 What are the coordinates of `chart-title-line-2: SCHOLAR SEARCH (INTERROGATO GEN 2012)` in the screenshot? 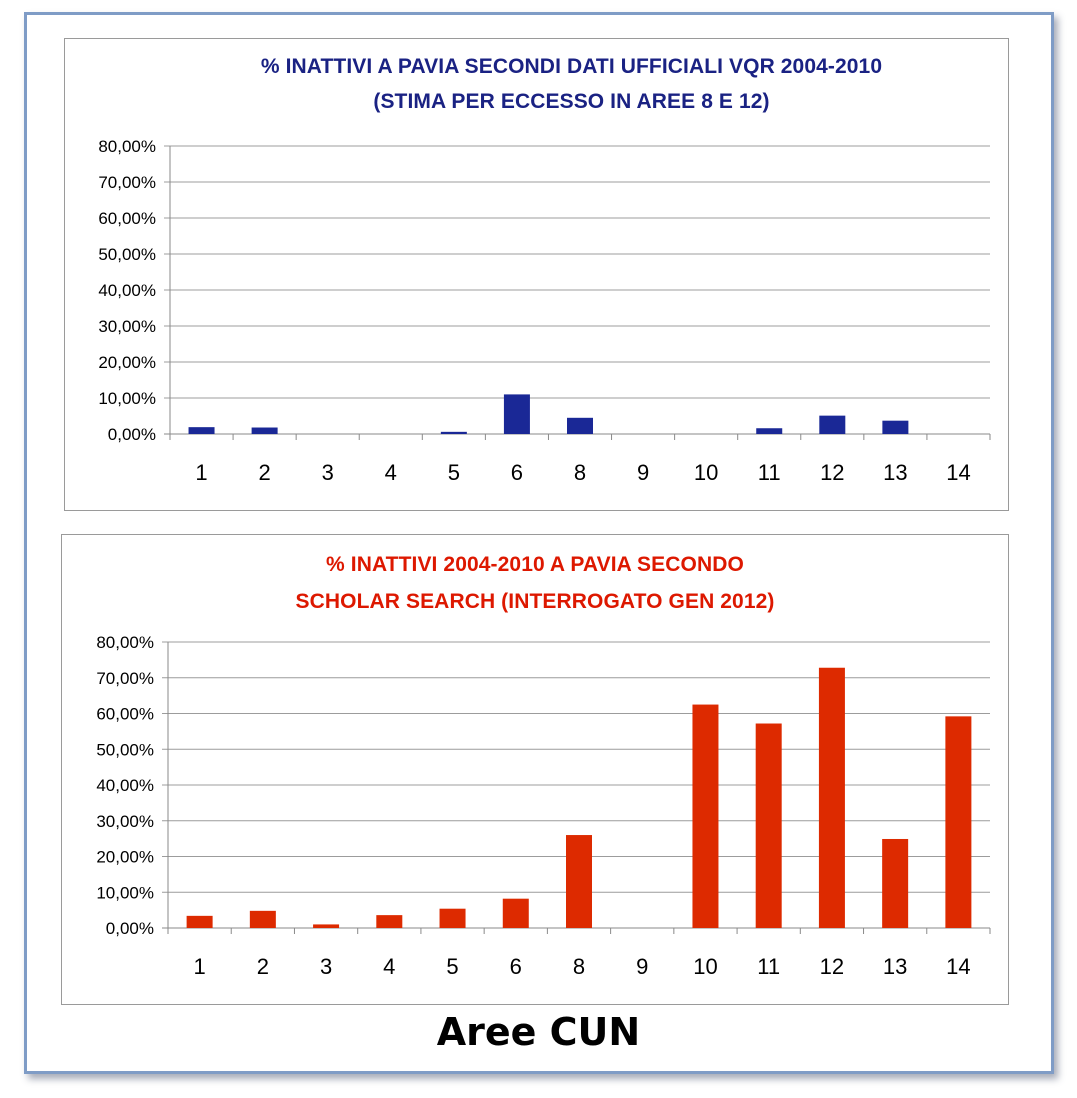 It's located at (535, 601).